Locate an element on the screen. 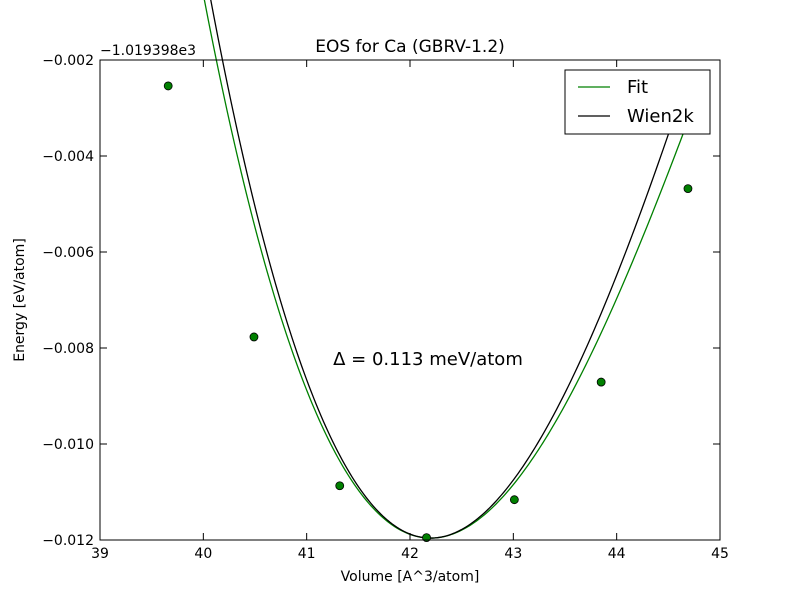 The width and height of the screenshot is (800, 600). legend: Fit Wien2k is located at coordinates (637, 102).